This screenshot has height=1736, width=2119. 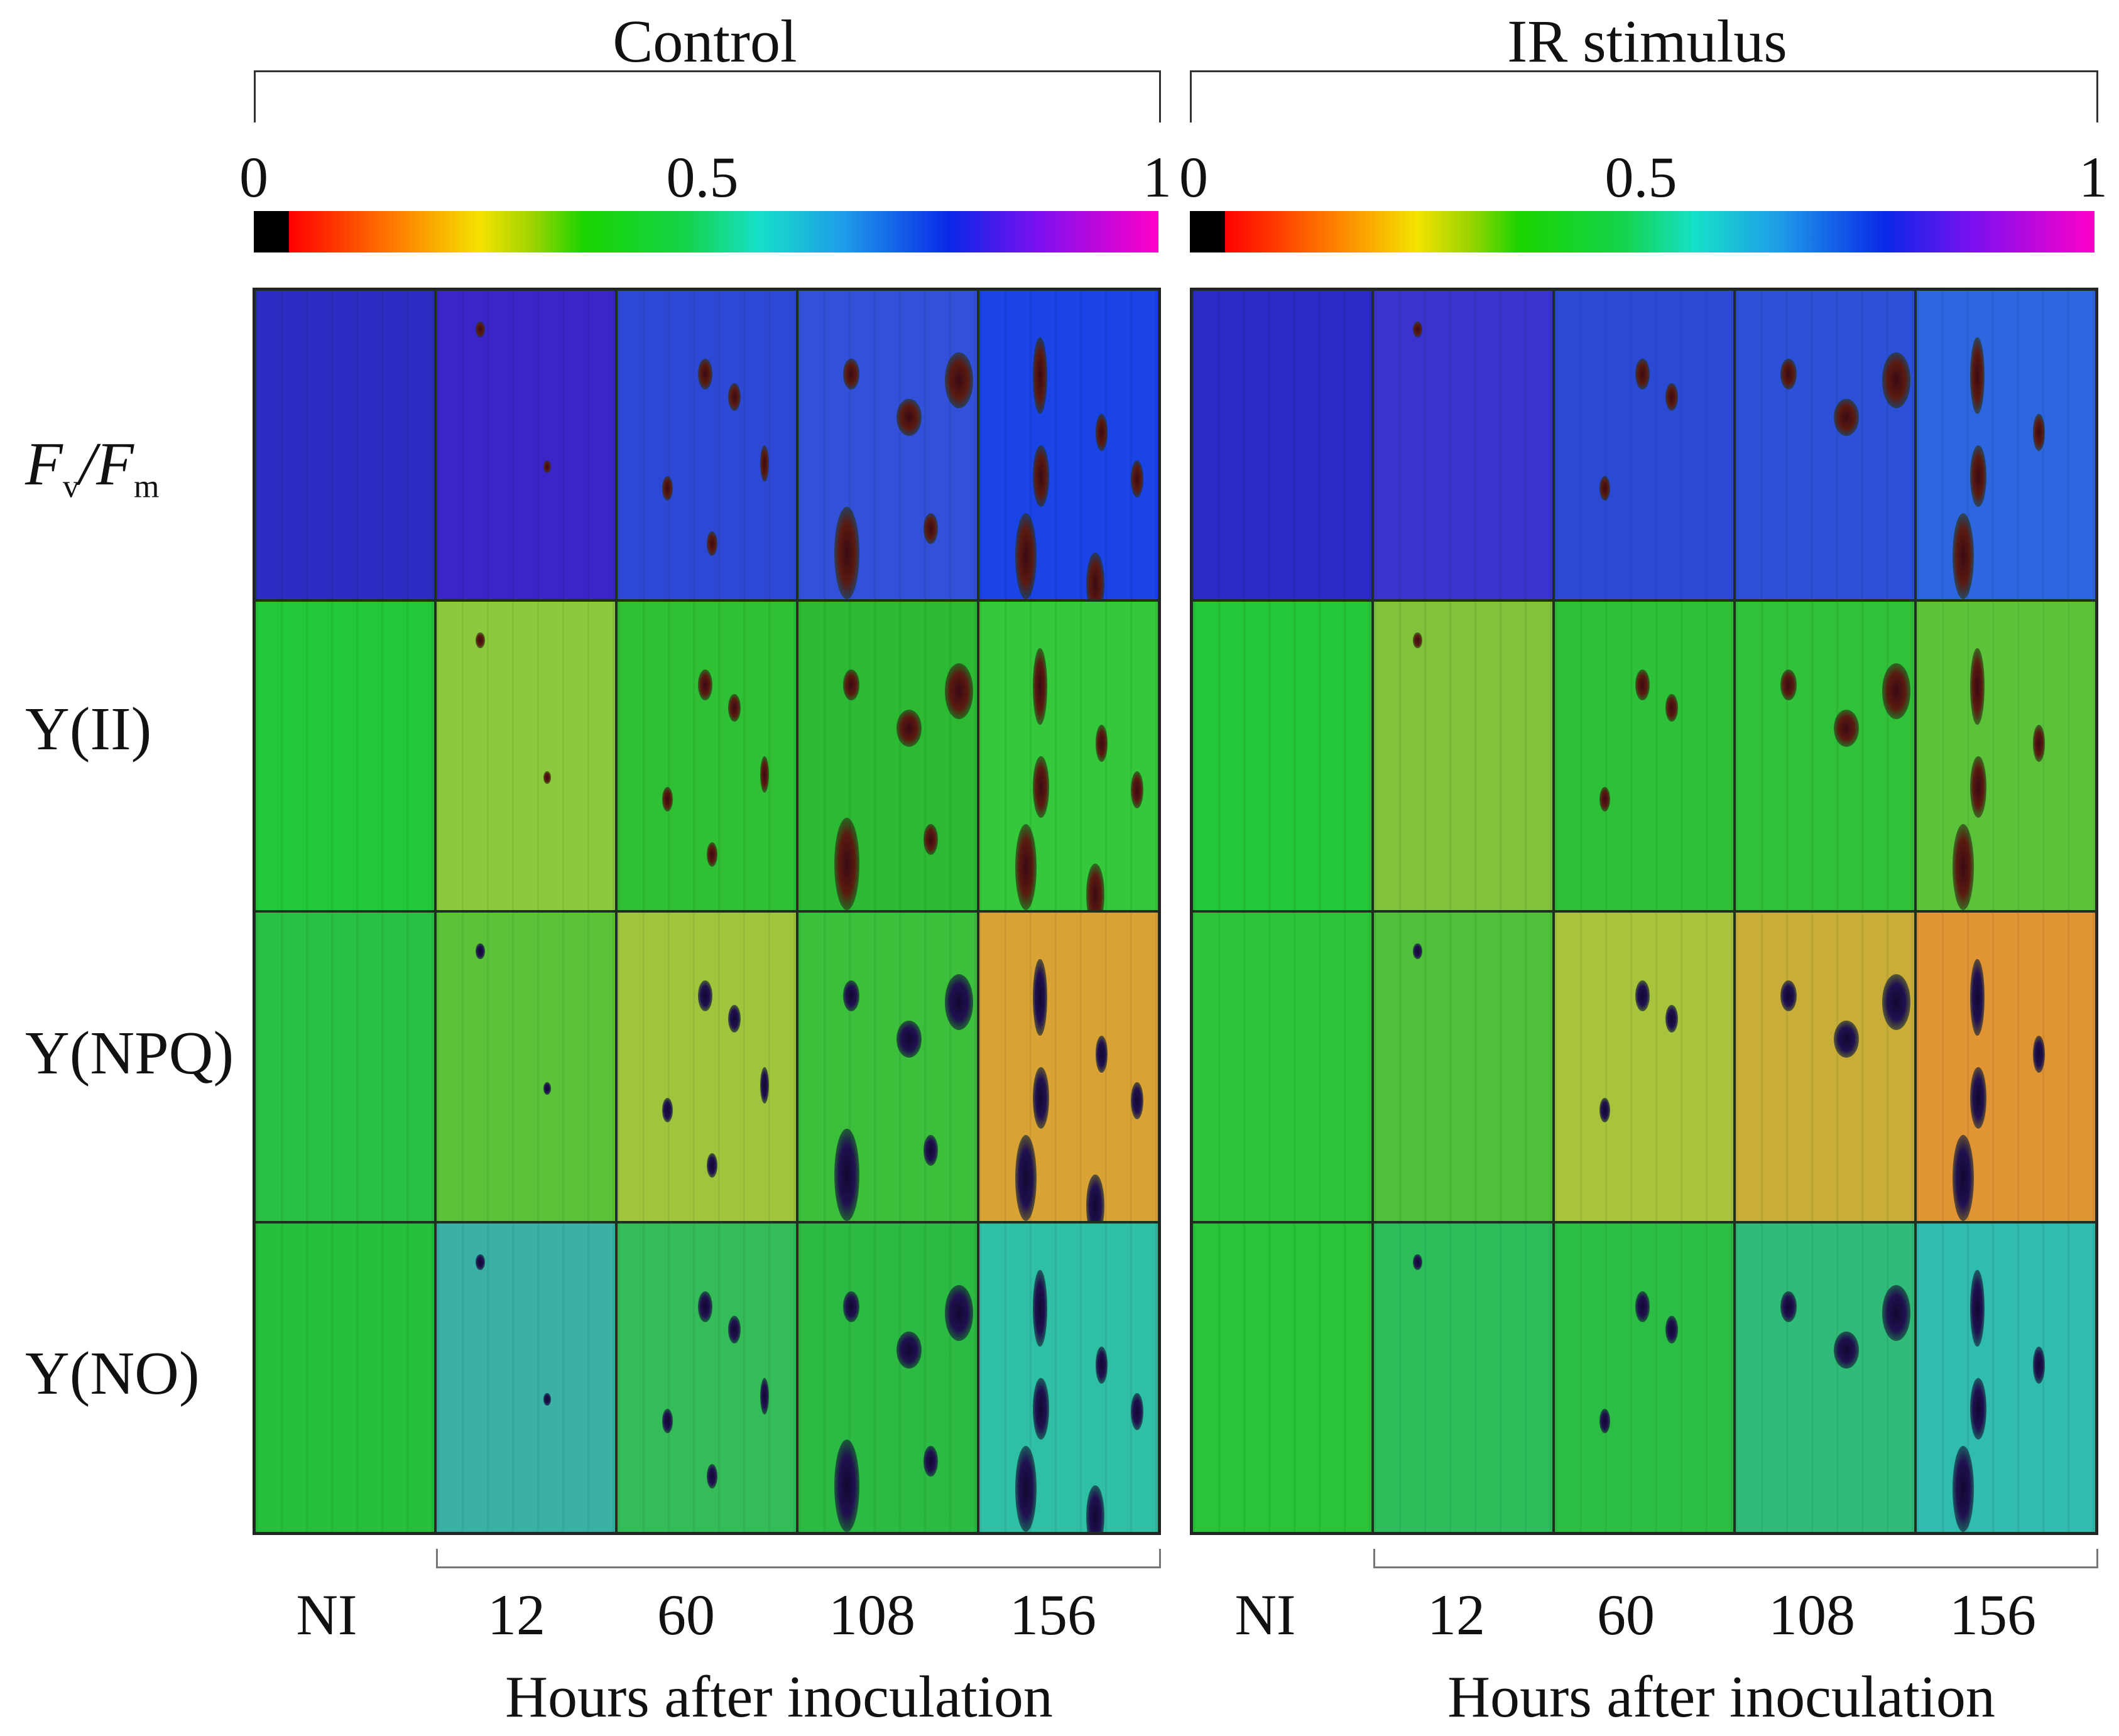 I want to click on image-tile-r0-c1, so click(x=525, y=445).